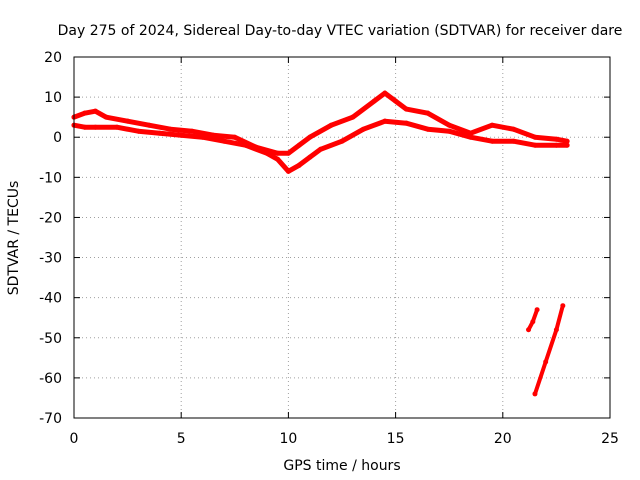 This screenshot has width=640, height=480. What do you see at coordinates (549, 349) in the screenshot?
I see `series-segment-b` at bounding box center [549, 349].